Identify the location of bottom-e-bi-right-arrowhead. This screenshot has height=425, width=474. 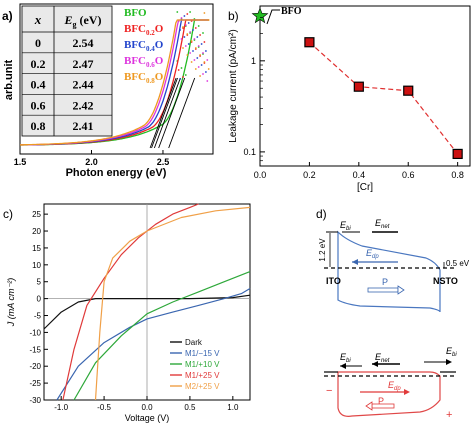
(449, 362).